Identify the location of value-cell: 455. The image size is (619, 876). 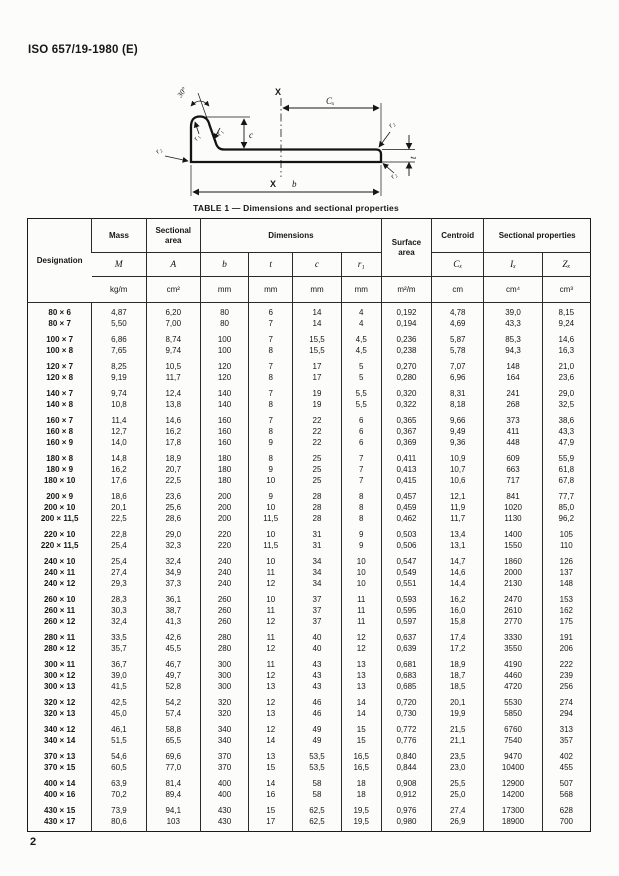
(566, 767).